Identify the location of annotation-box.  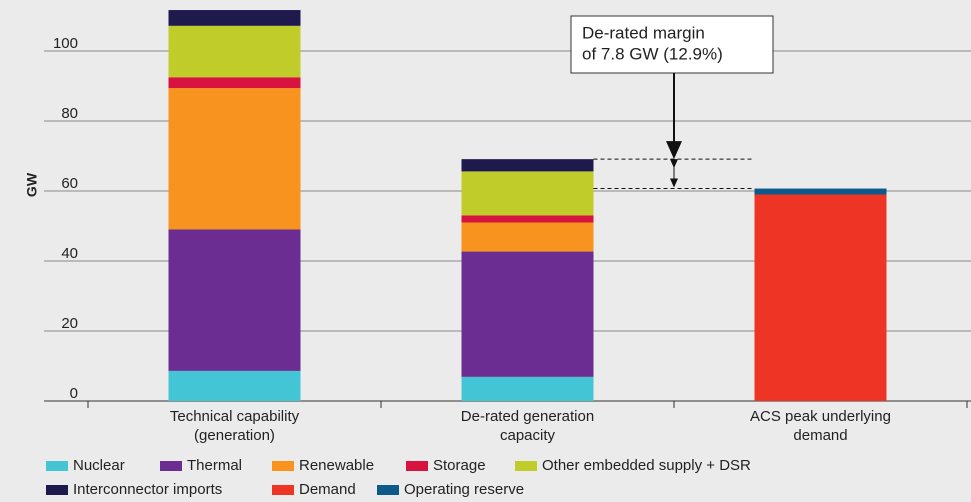
(672, 44).